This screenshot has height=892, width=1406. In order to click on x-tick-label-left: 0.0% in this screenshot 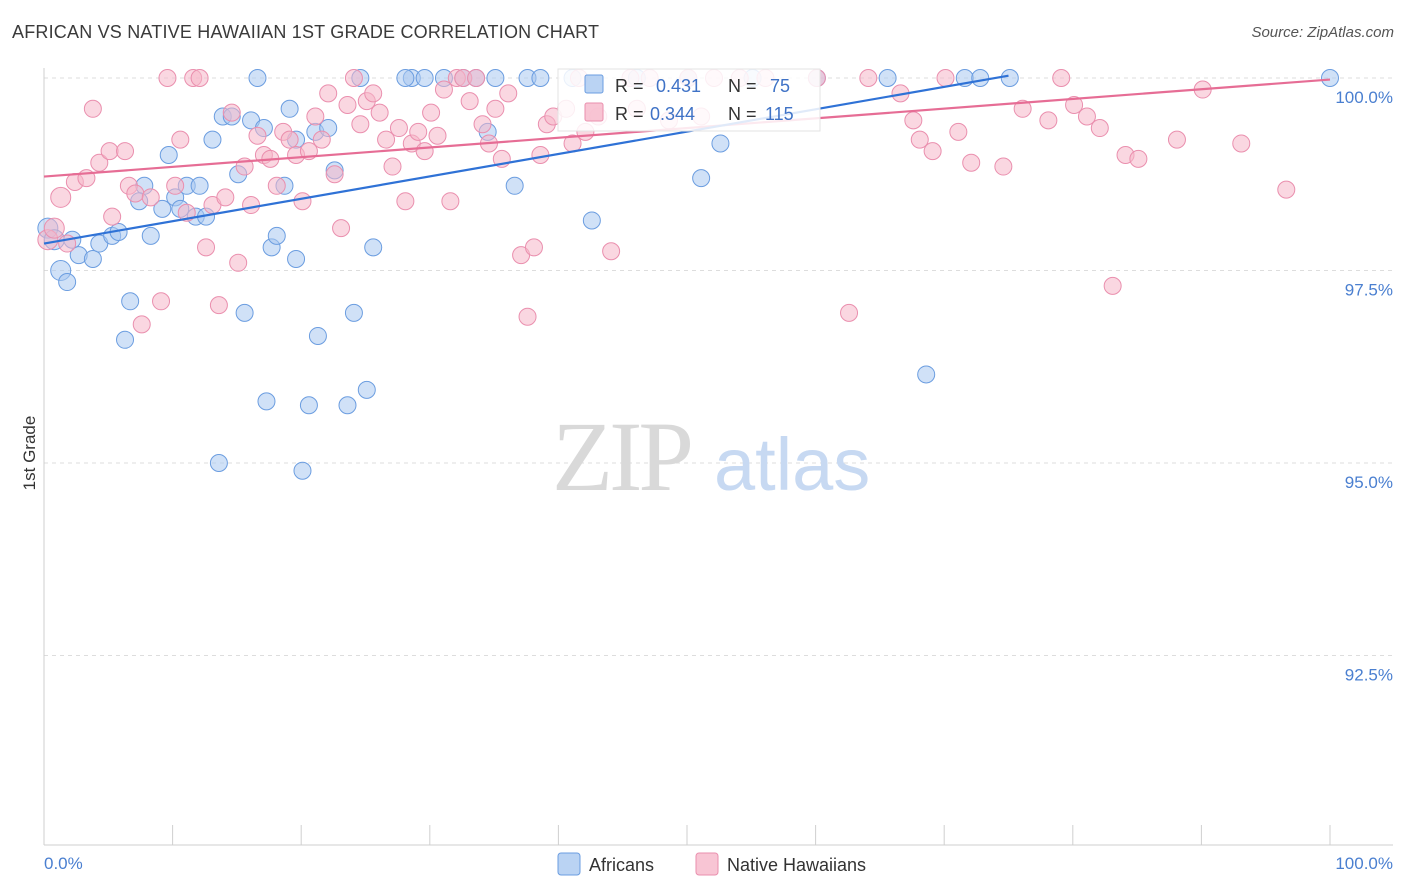, I will do `click(63, 863)`.